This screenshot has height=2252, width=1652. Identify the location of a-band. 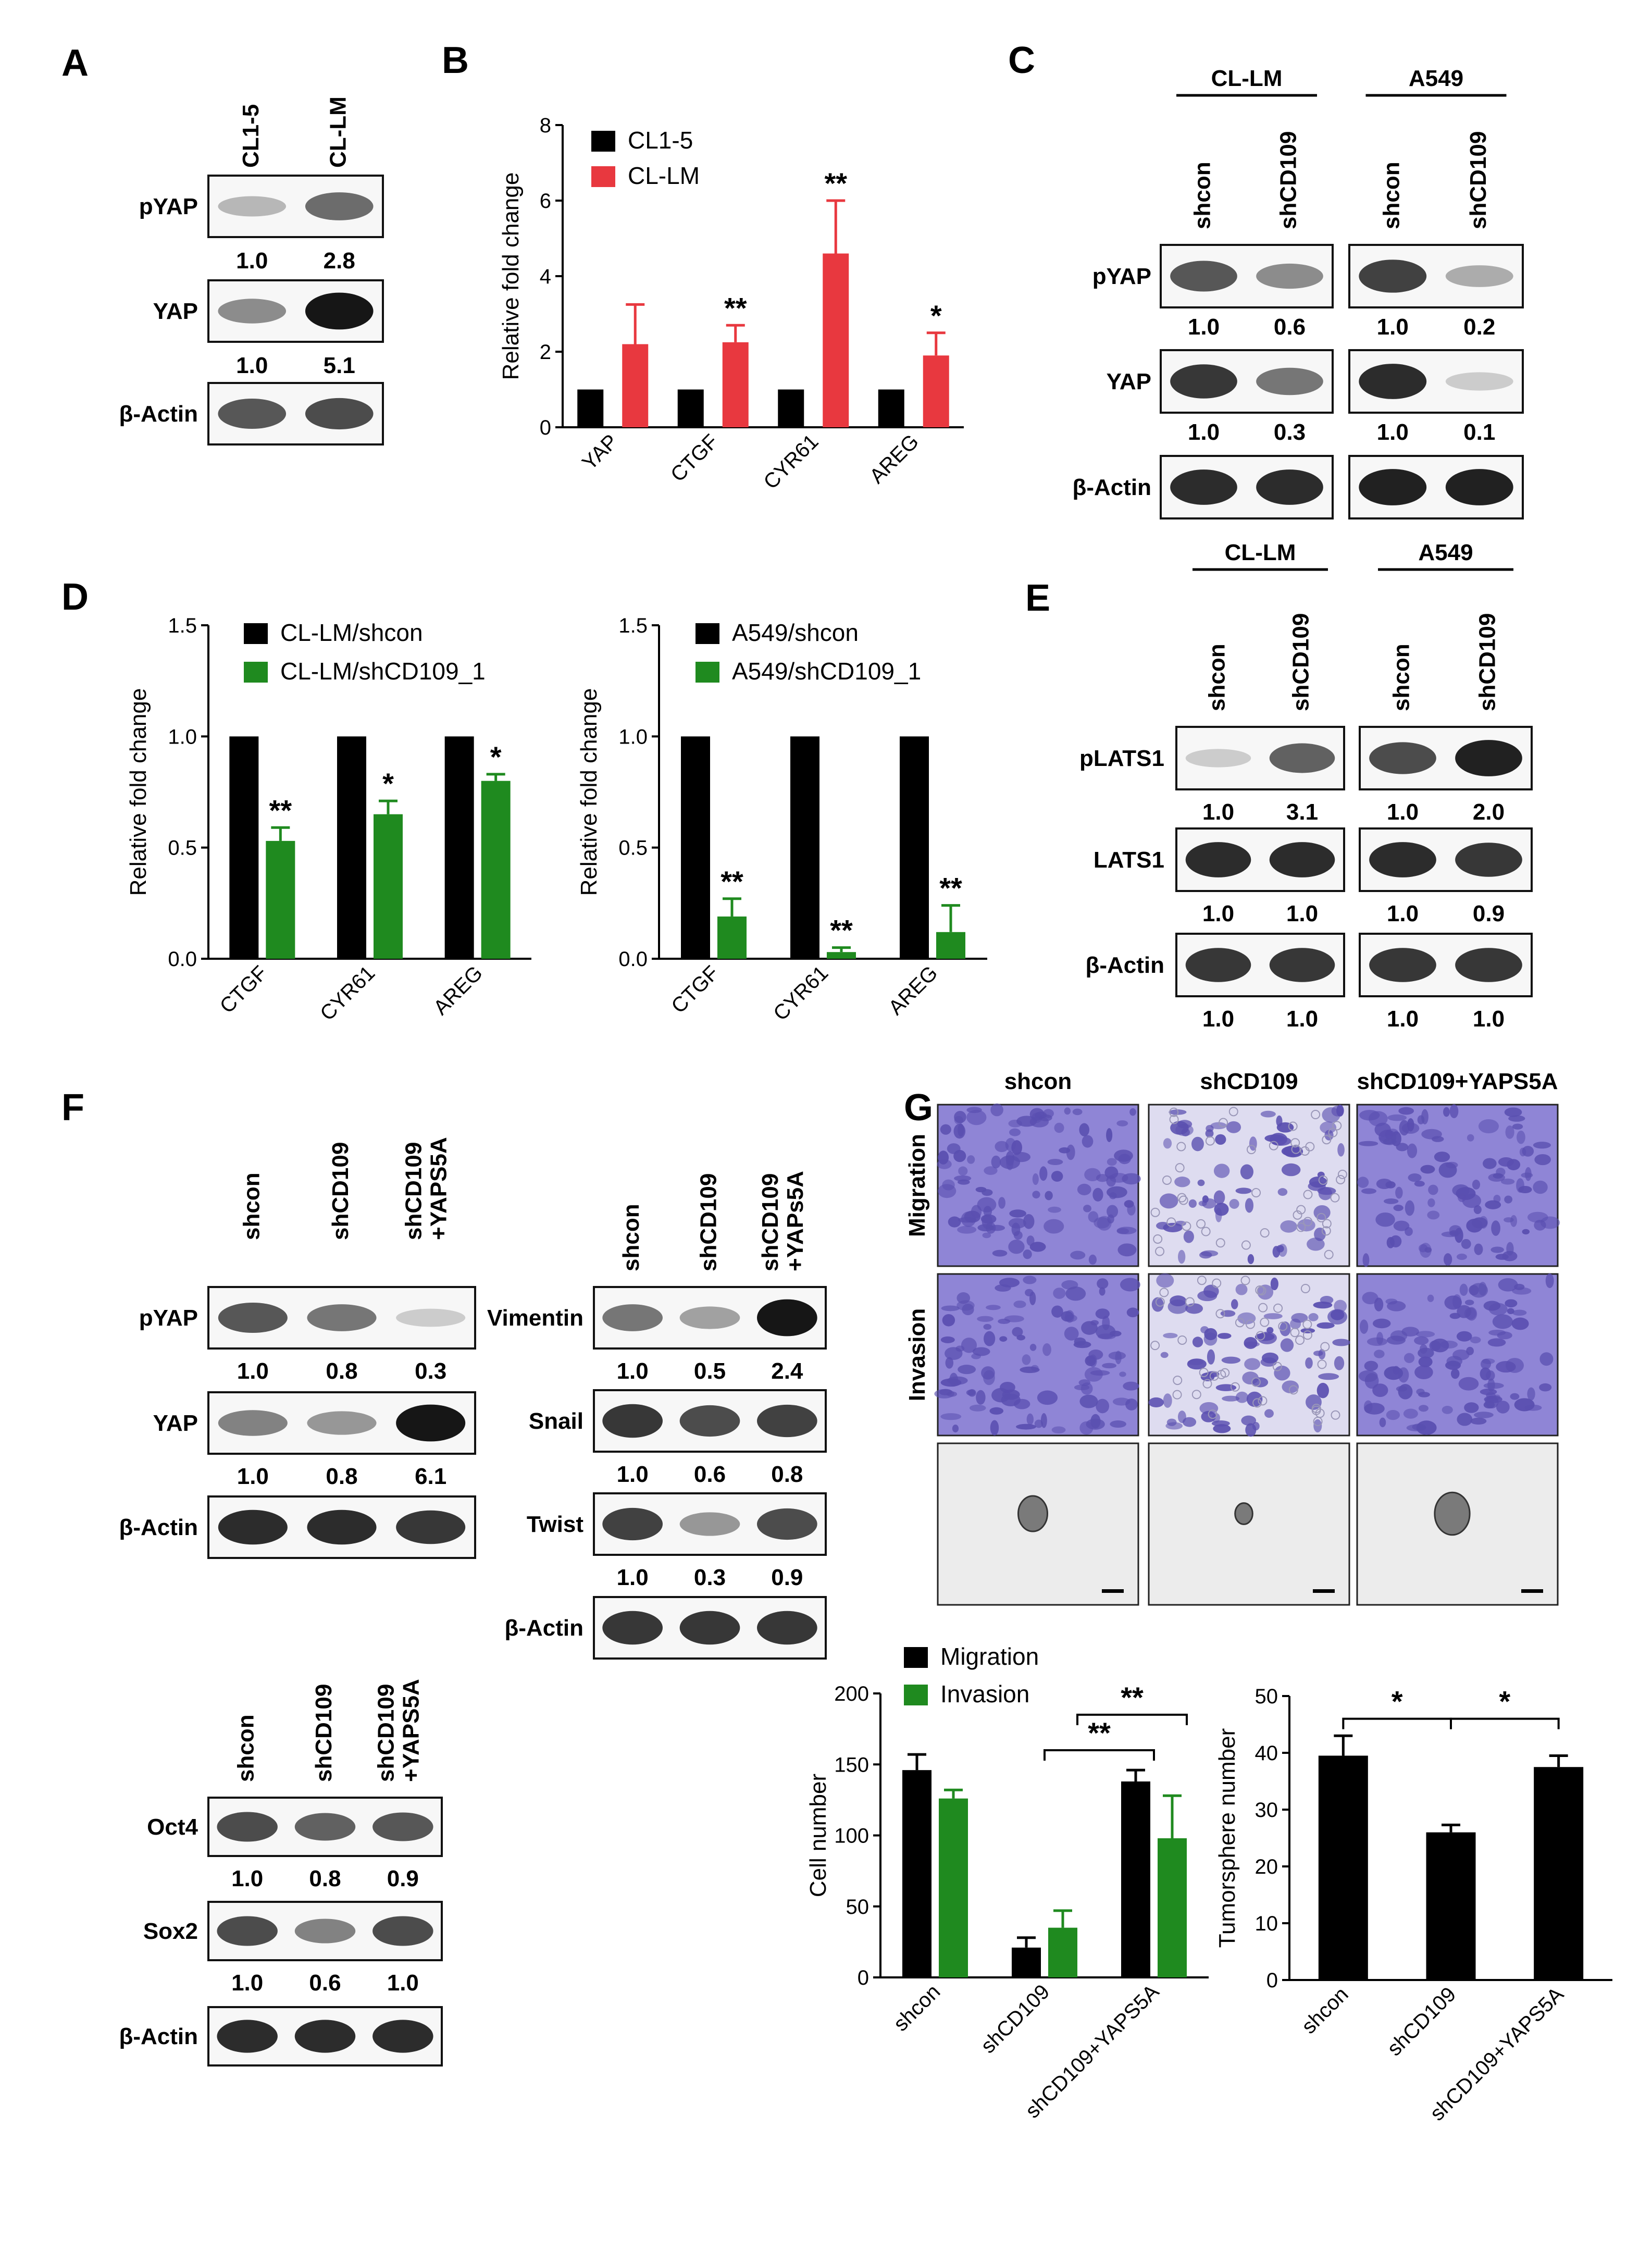
(339, 311).